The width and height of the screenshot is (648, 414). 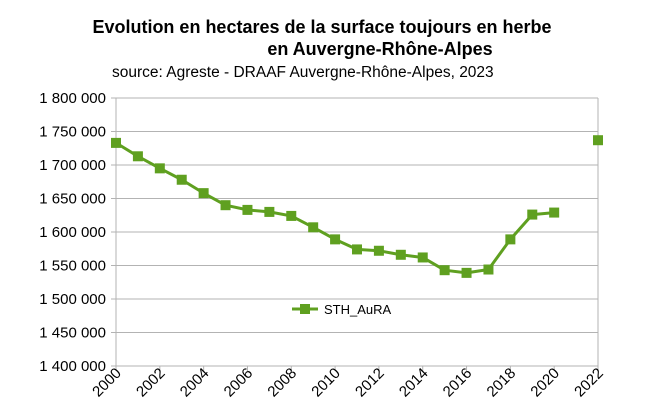 I want to click on x-tick-label: 2010, so click(x=326, y=383).